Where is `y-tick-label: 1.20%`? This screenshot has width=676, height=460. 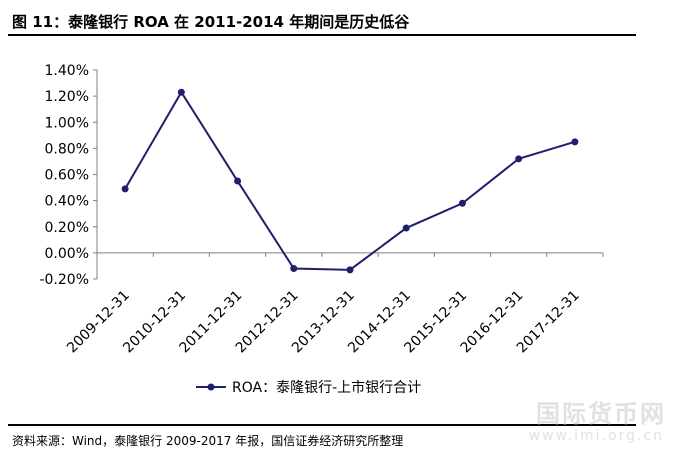 y-tick-label: 1.20% is located at coordinates (67, 97).